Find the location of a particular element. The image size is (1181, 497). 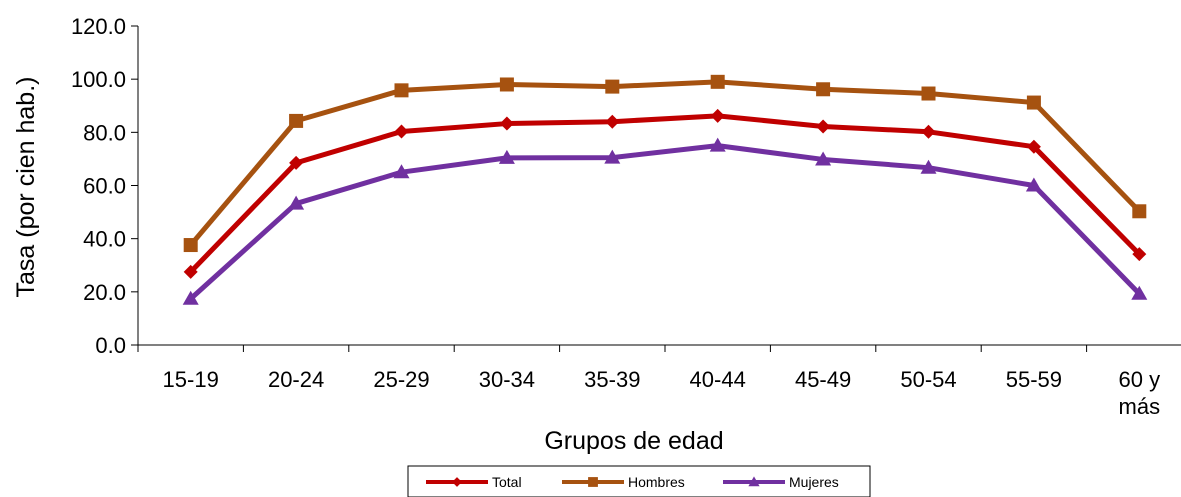

y-tick-label: 40.0 is located at coordinates (104, 239).